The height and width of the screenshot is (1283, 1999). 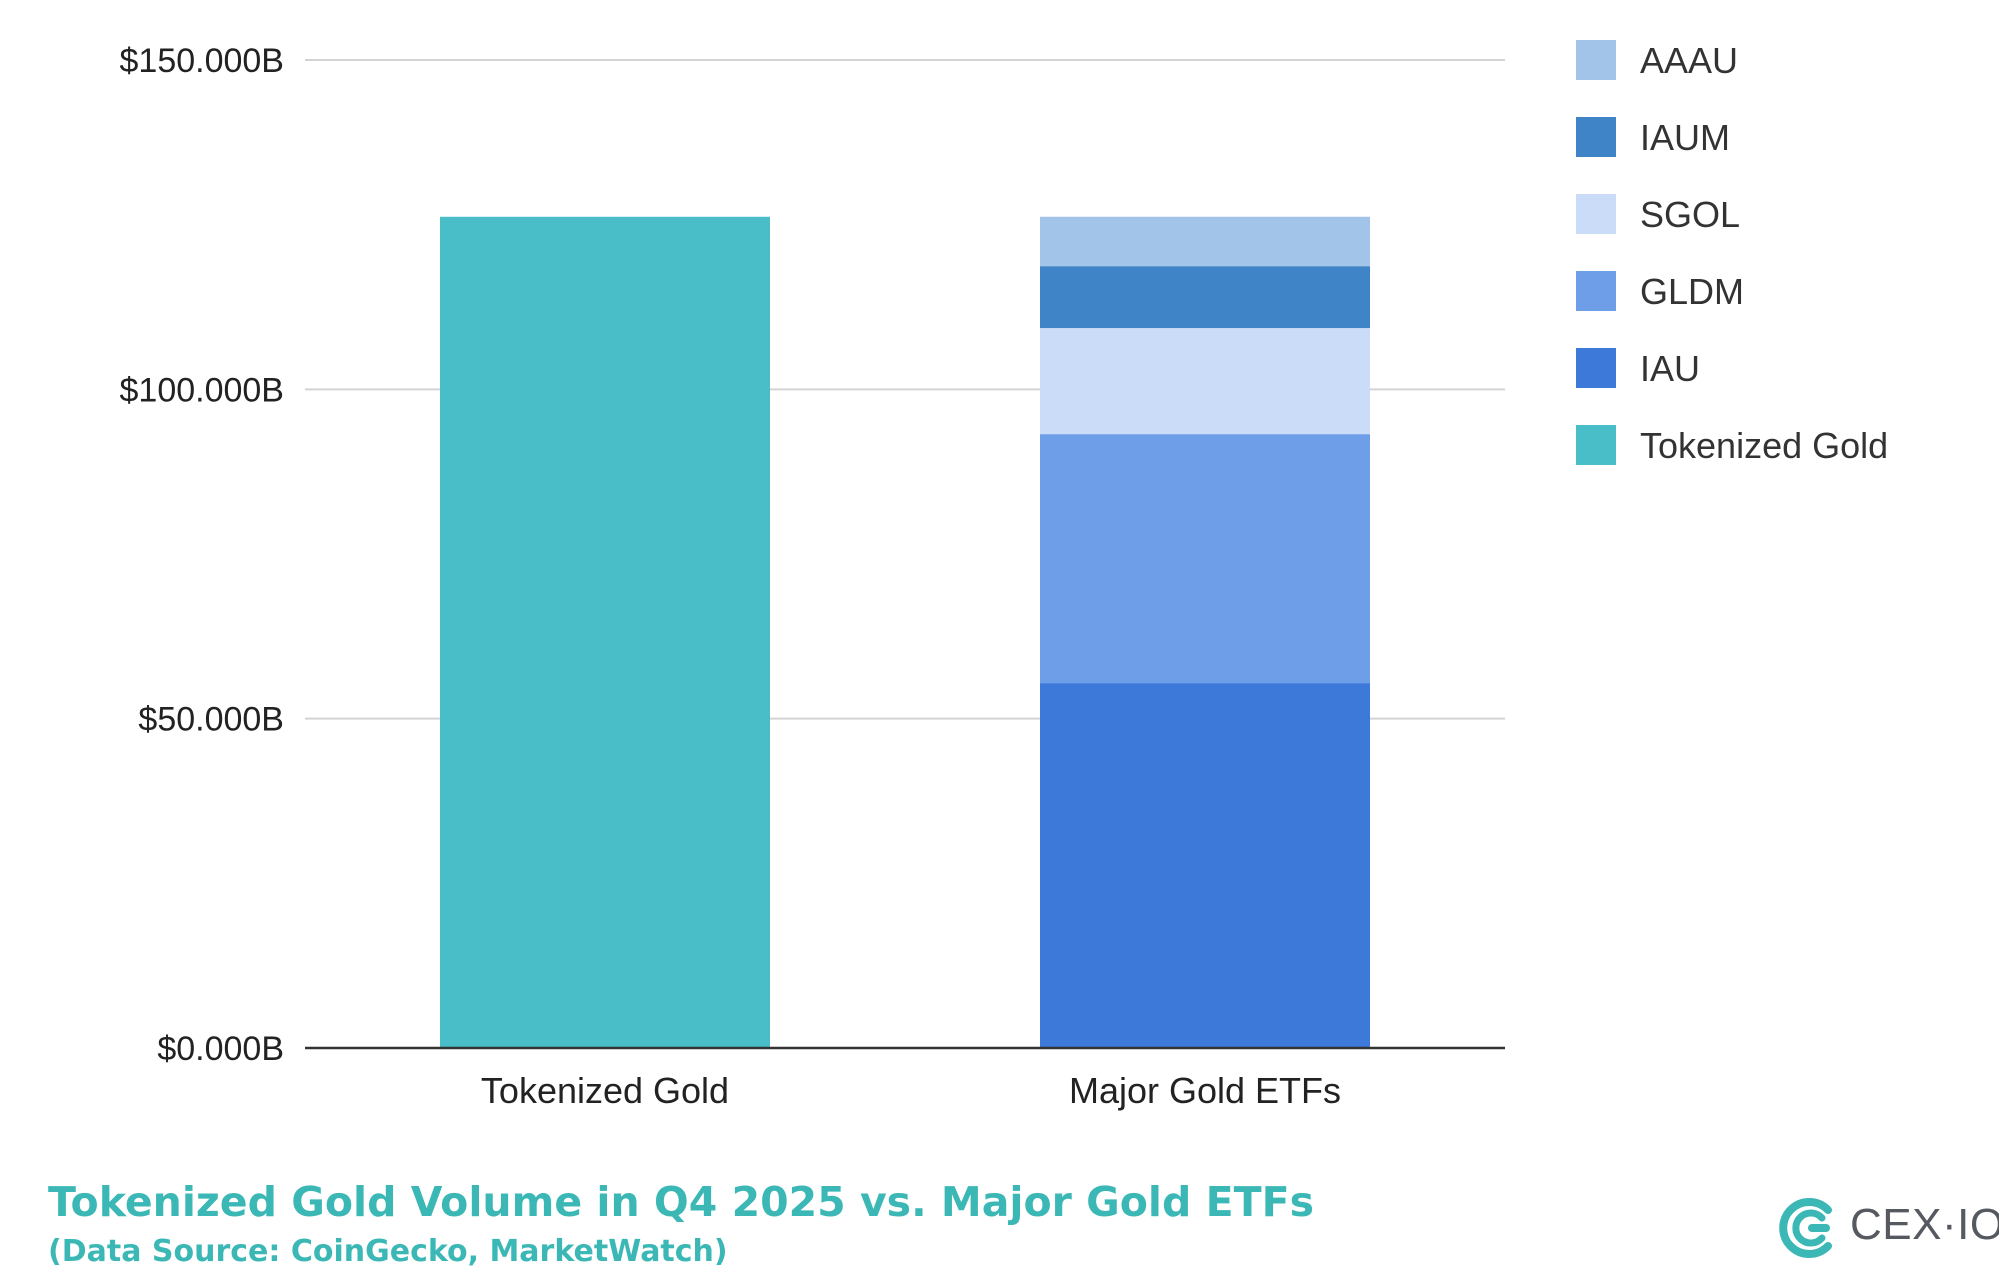 I want to click on legend-label-sgol: SGOL, so click(x=1690, y=214).